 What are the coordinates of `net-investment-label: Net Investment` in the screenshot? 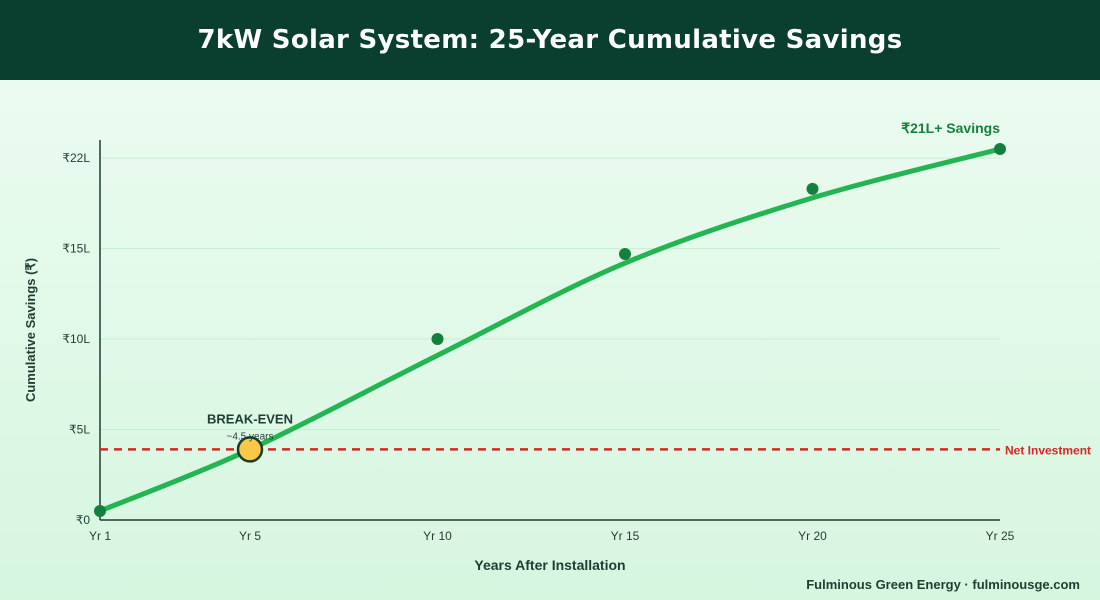 It's located at (1048, 450).